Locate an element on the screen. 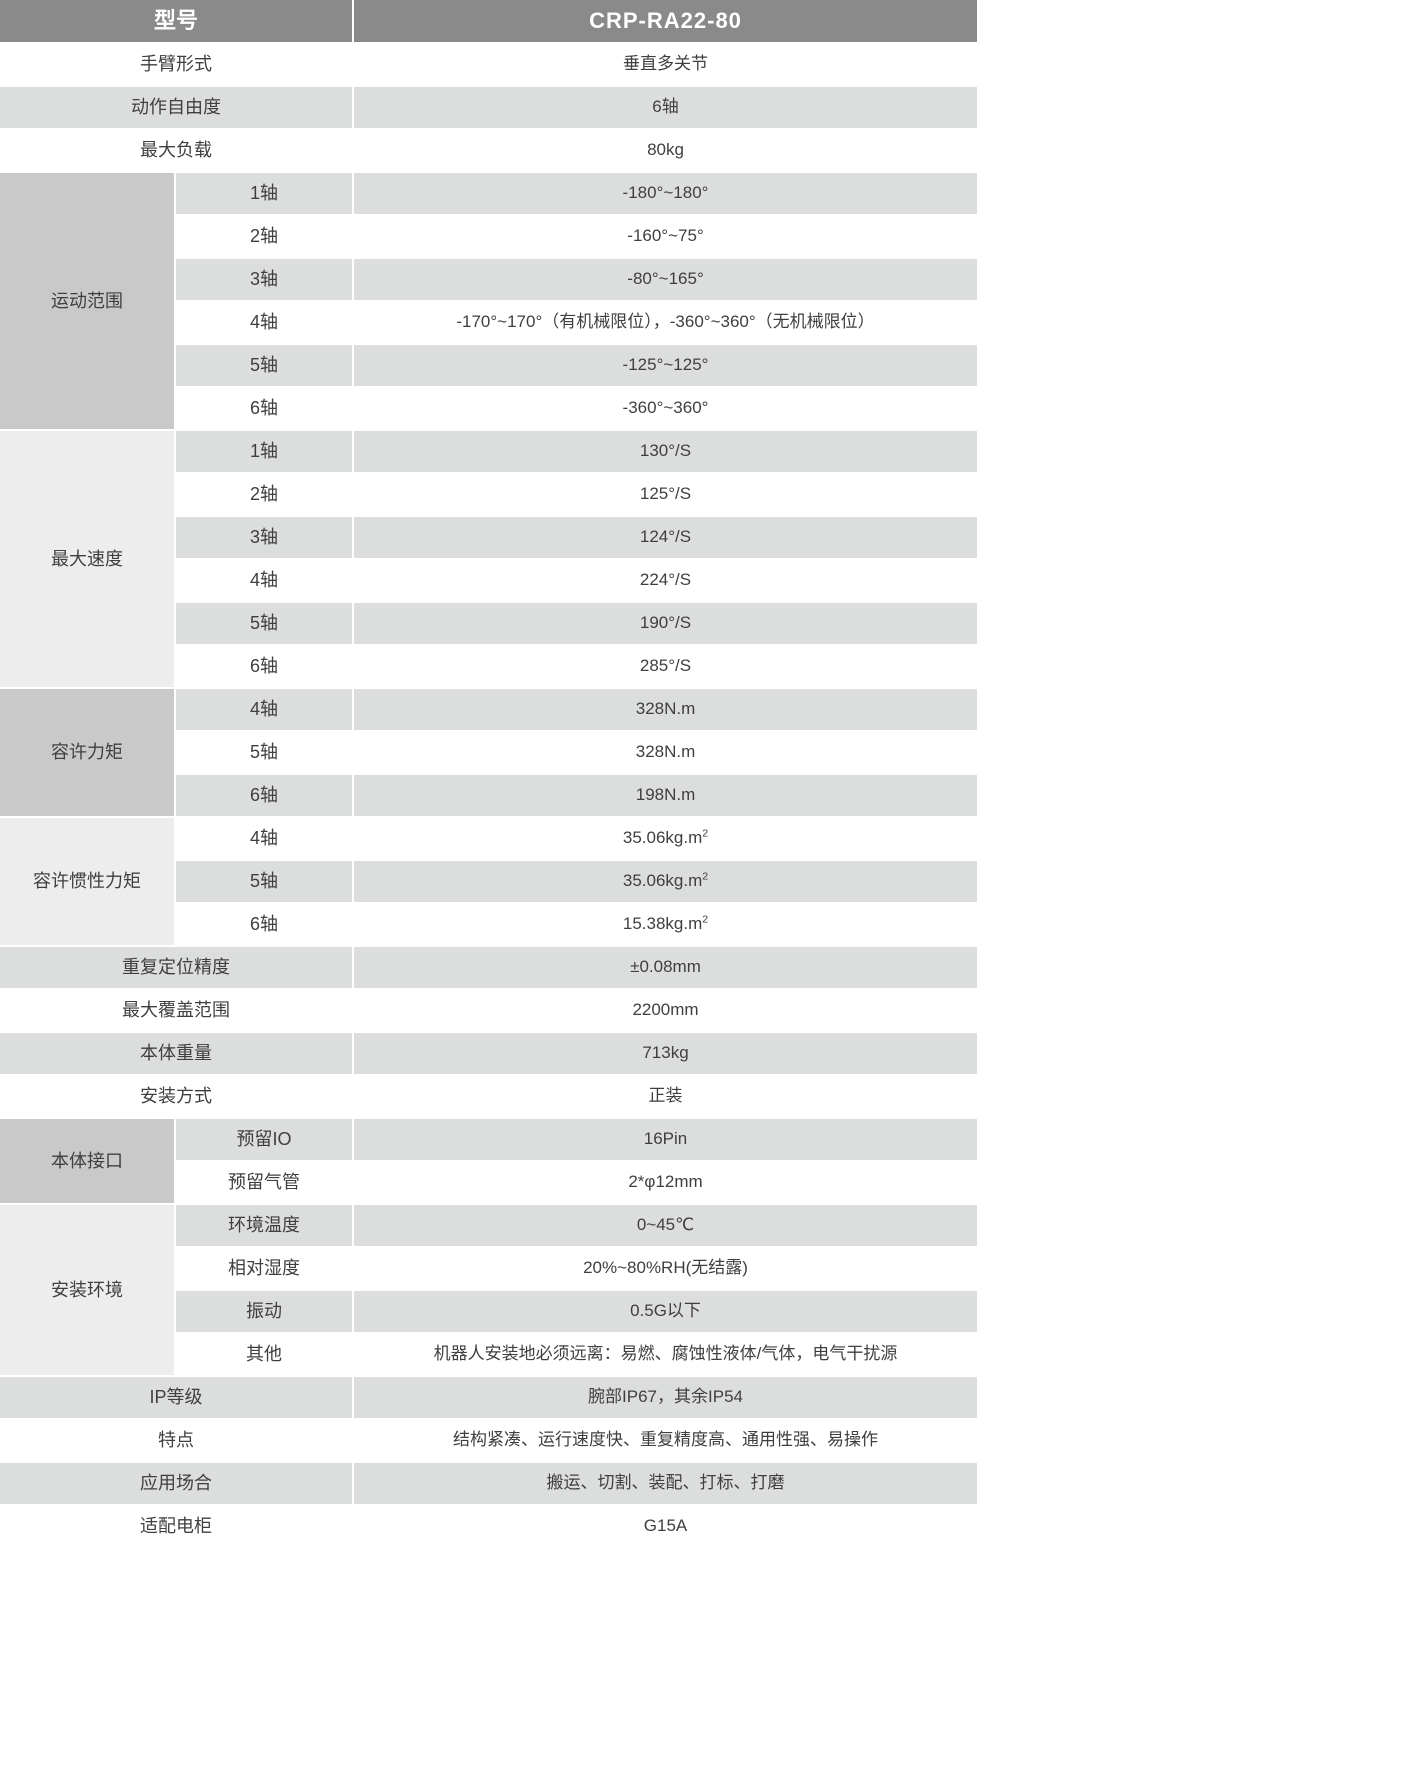 Image resolution: width=1401 pixels, height=1769 pixels. group-label-allowable-torque: 容许力矩 is located at coordinates (88, 753).